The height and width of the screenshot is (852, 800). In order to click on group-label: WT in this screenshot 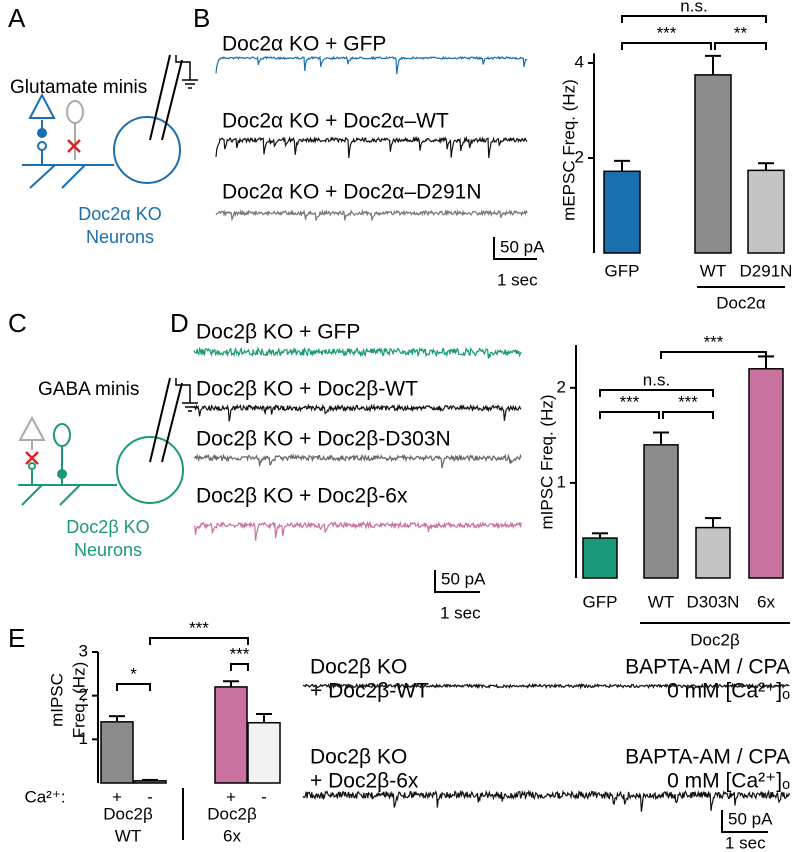, I will do `click(128, 835)`.